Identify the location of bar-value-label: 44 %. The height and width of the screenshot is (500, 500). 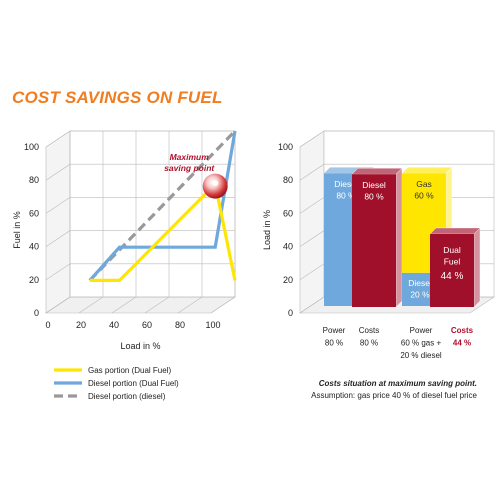
(452, 276).